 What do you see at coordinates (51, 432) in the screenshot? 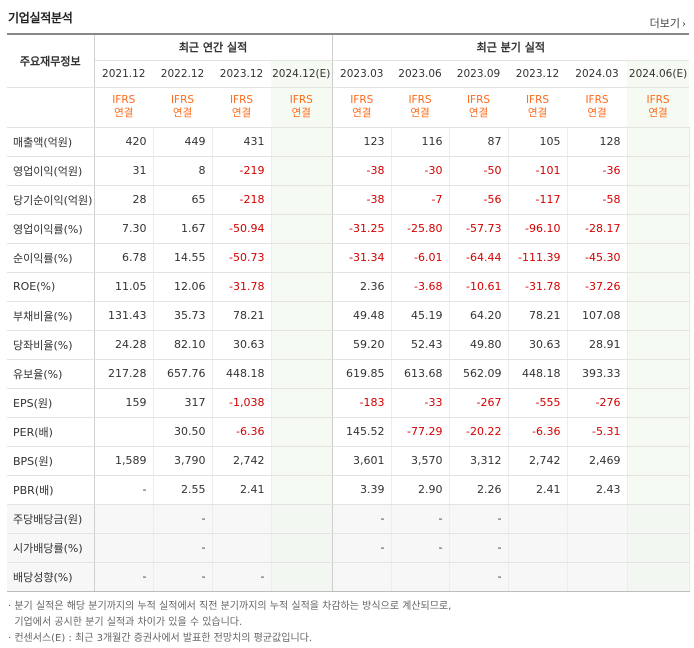
I see `row-label: PER(배)` at bounding box center [51, 432].